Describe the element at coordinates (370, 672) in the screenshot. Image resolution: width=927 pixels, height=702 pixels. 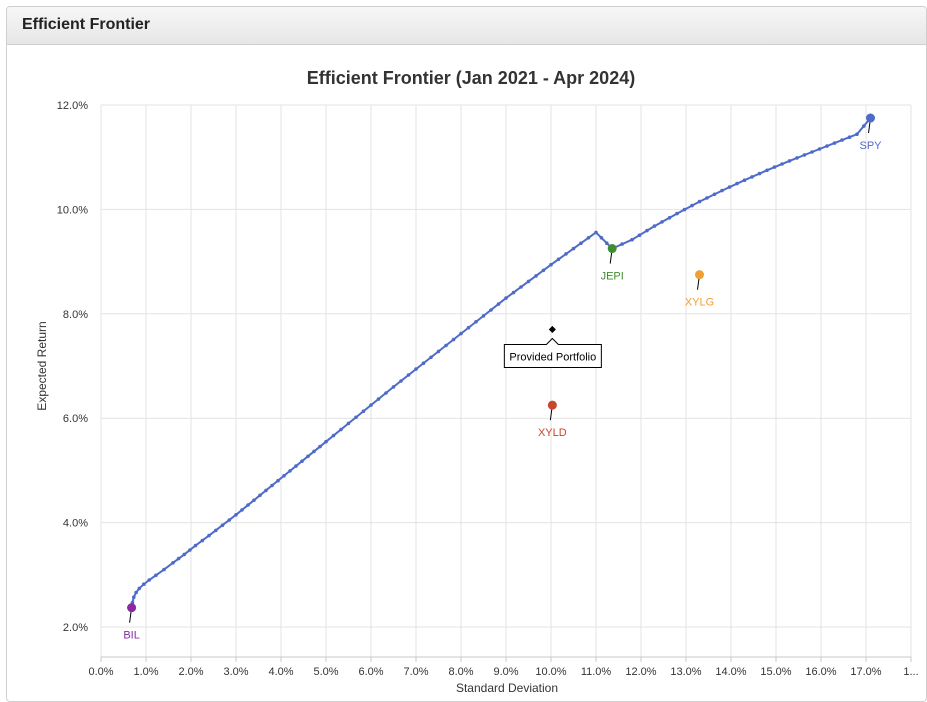
I see `x-tick-label: 6.0%` at that location.